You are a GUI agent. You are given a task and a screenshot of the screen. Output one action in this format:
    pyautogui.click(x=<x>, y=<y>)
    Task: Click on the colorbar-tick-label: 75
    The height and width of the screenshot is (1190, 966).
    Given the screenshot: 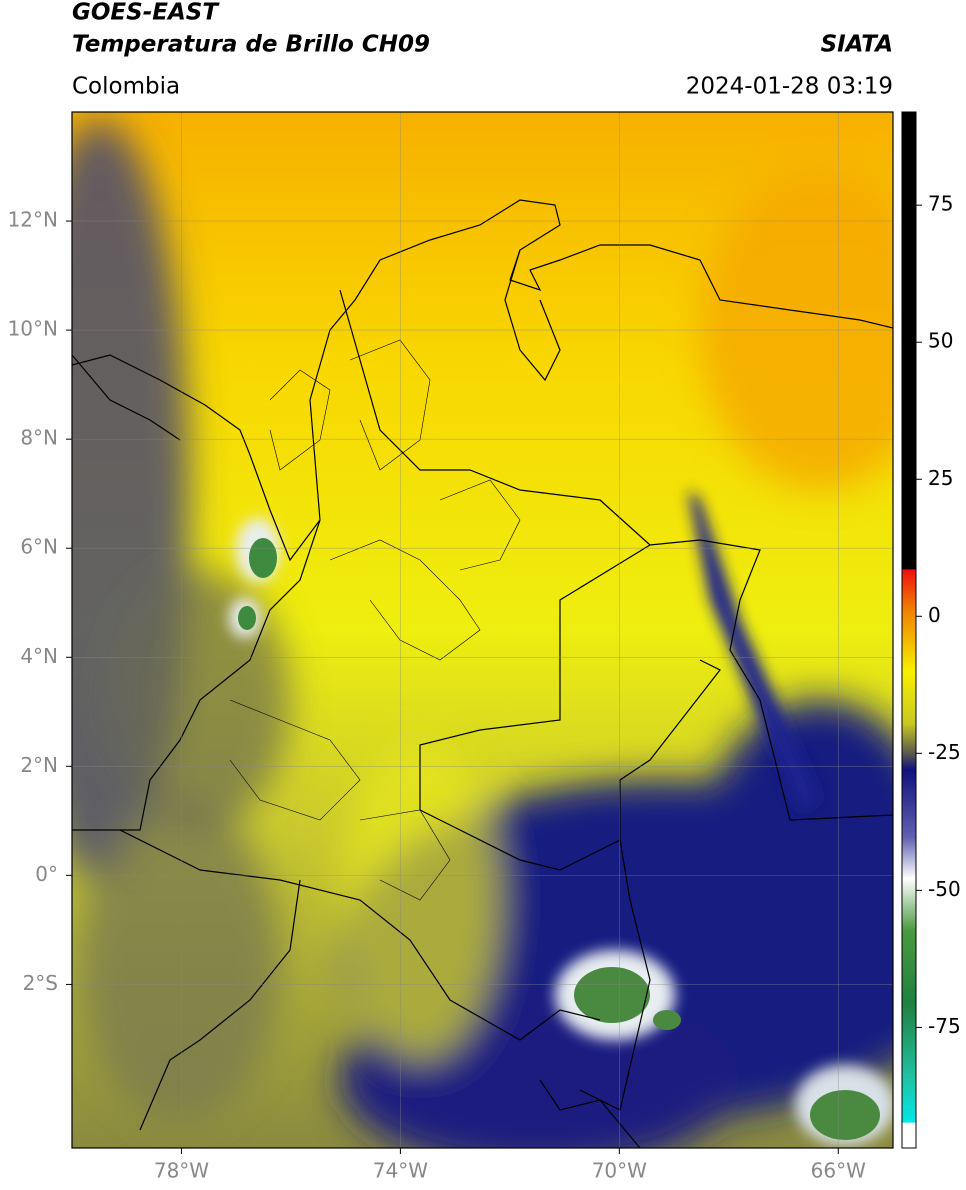 What is the action you would take?
    pyautogui.click(x=940, y=204)
    